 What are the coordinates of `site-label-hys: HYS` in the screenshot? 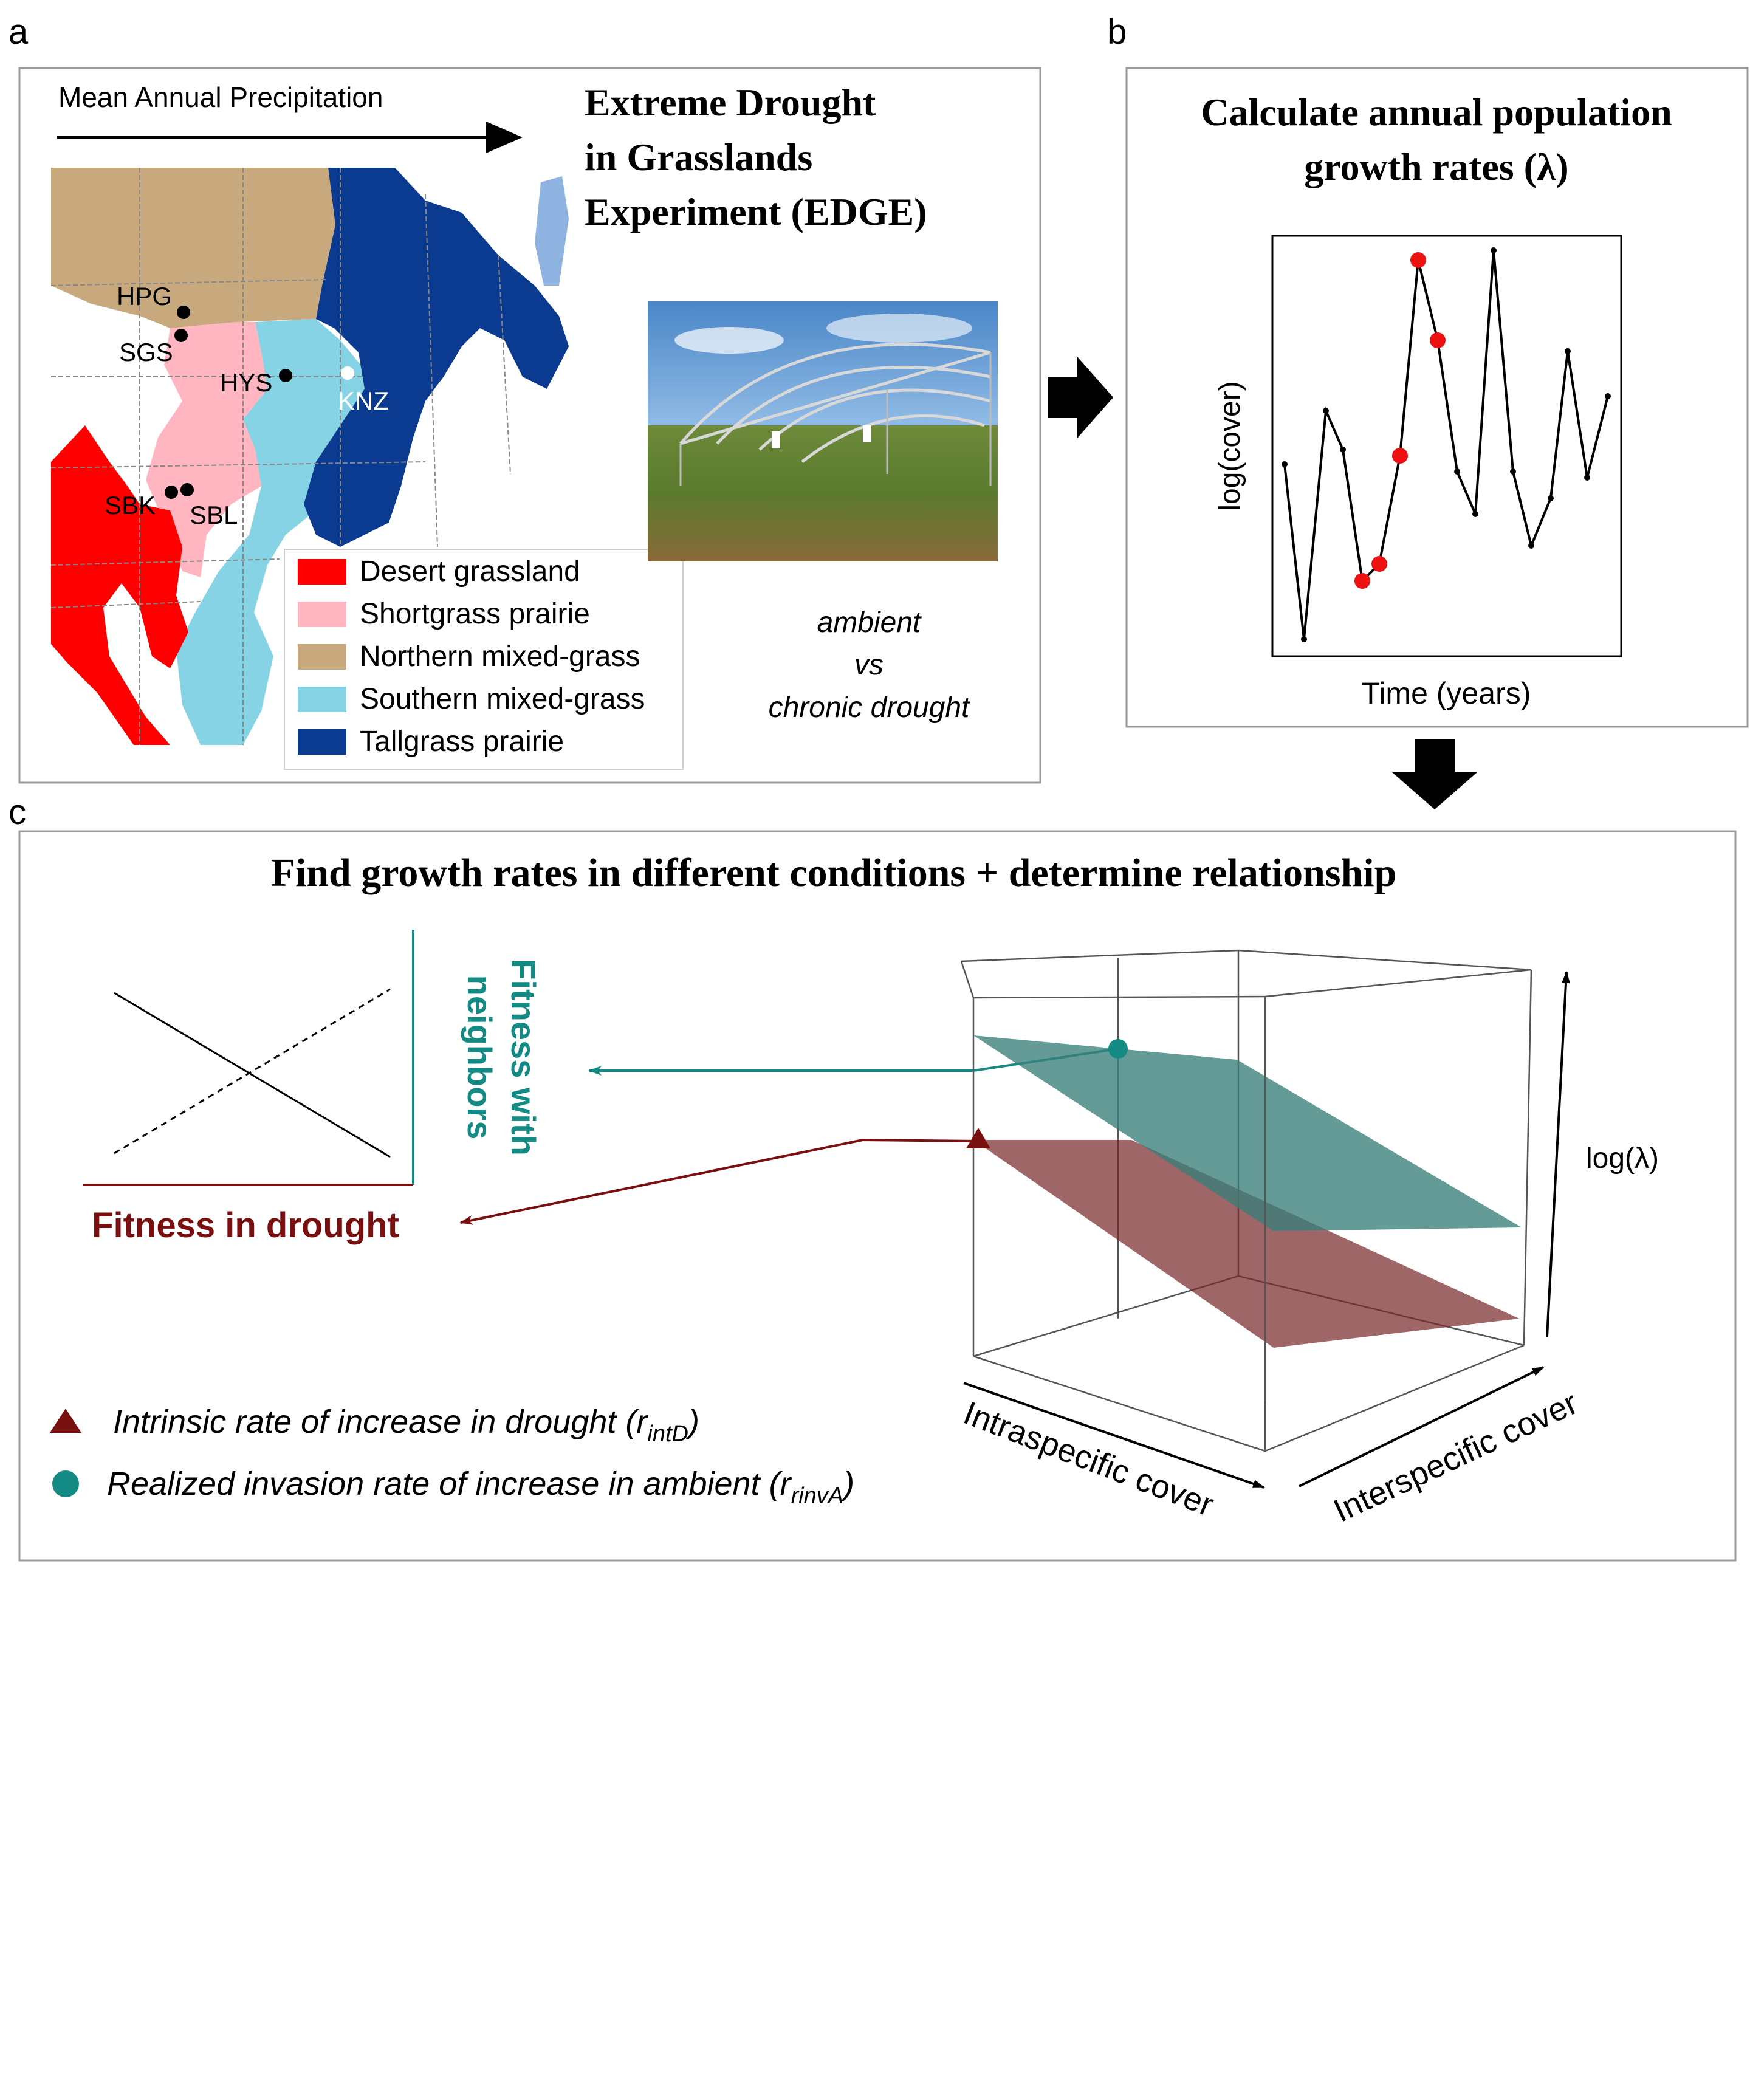 It's located at (246, 382).